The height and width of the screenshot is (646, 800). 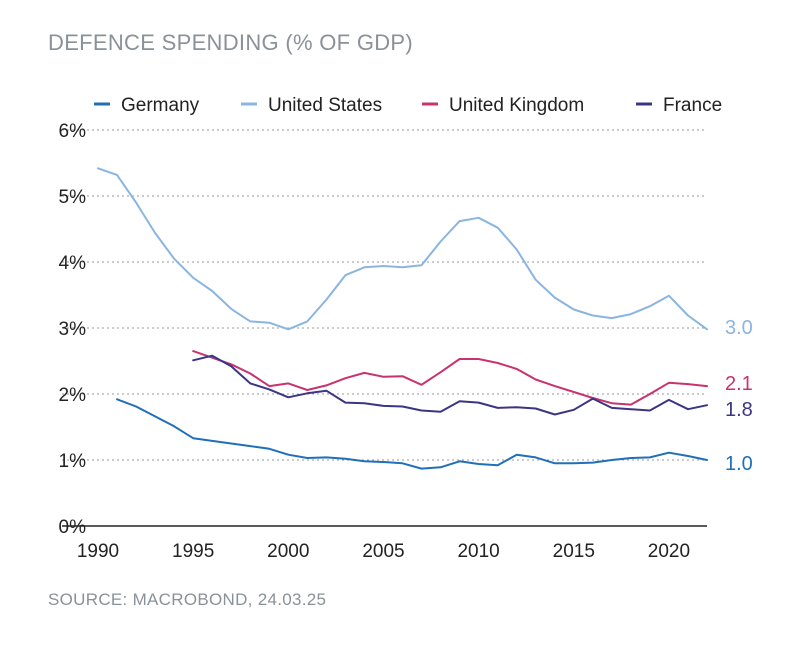 I want to click on y-axis-ticks: 0% 1% 2% 3% 4% 5% 6%, so click(x=73, y=329).